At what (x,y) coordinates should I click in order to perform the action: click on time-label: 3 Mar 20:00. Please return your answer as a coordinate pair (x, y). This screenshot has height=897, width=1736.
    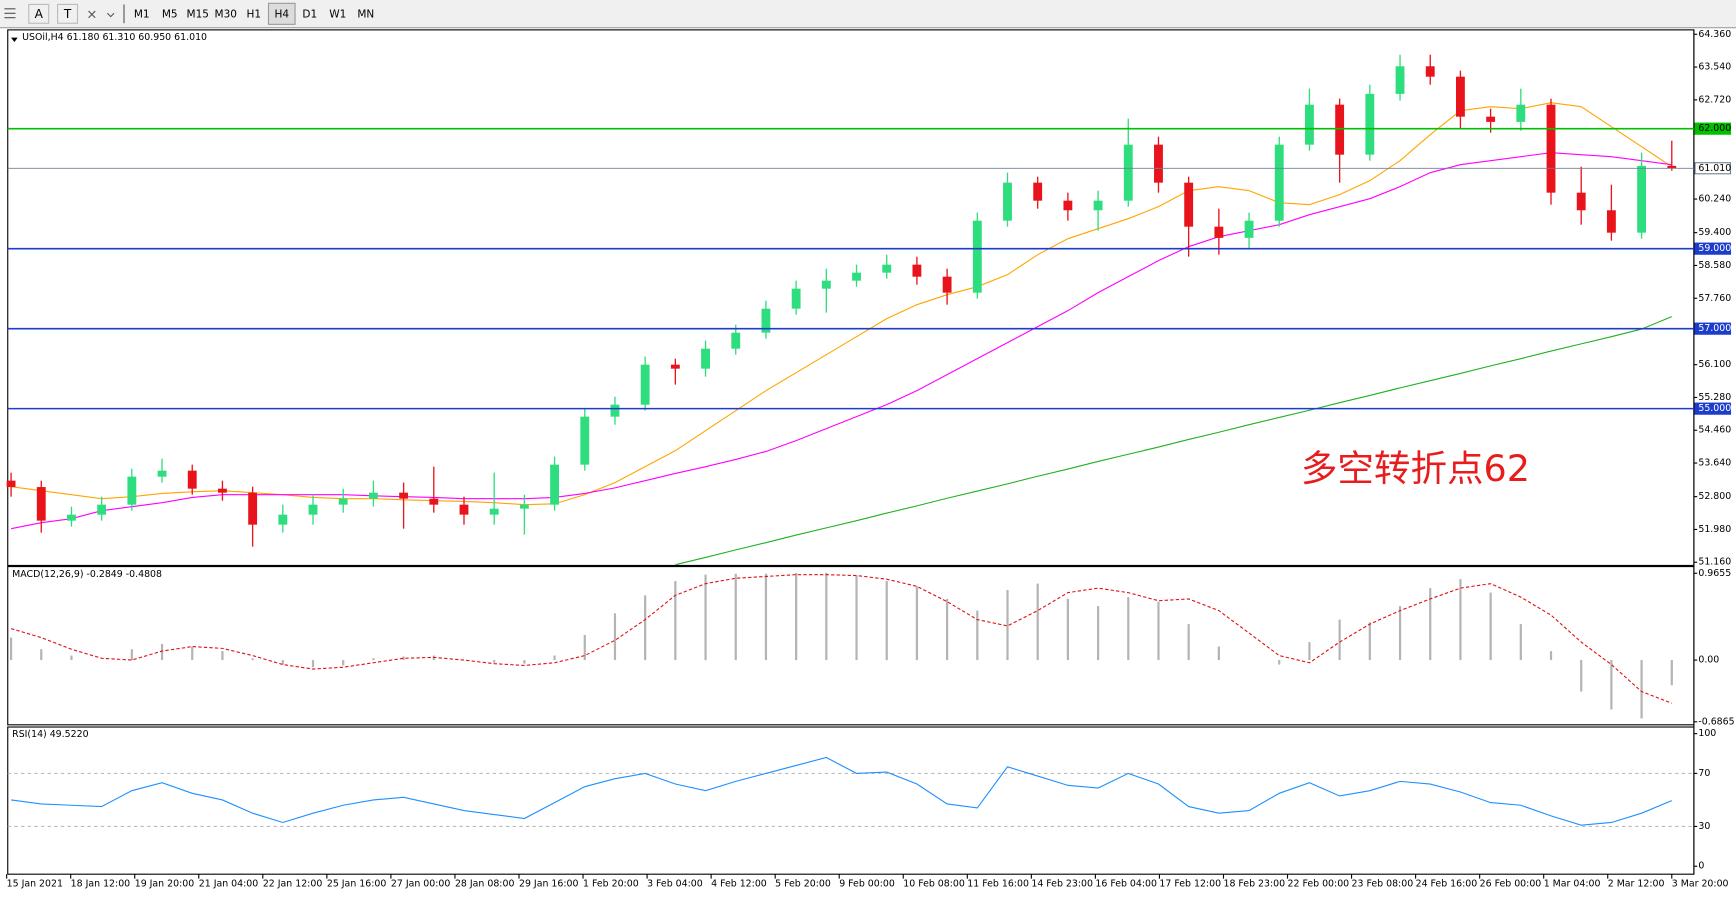
    Looking at the image, I should click on (1700, 884).